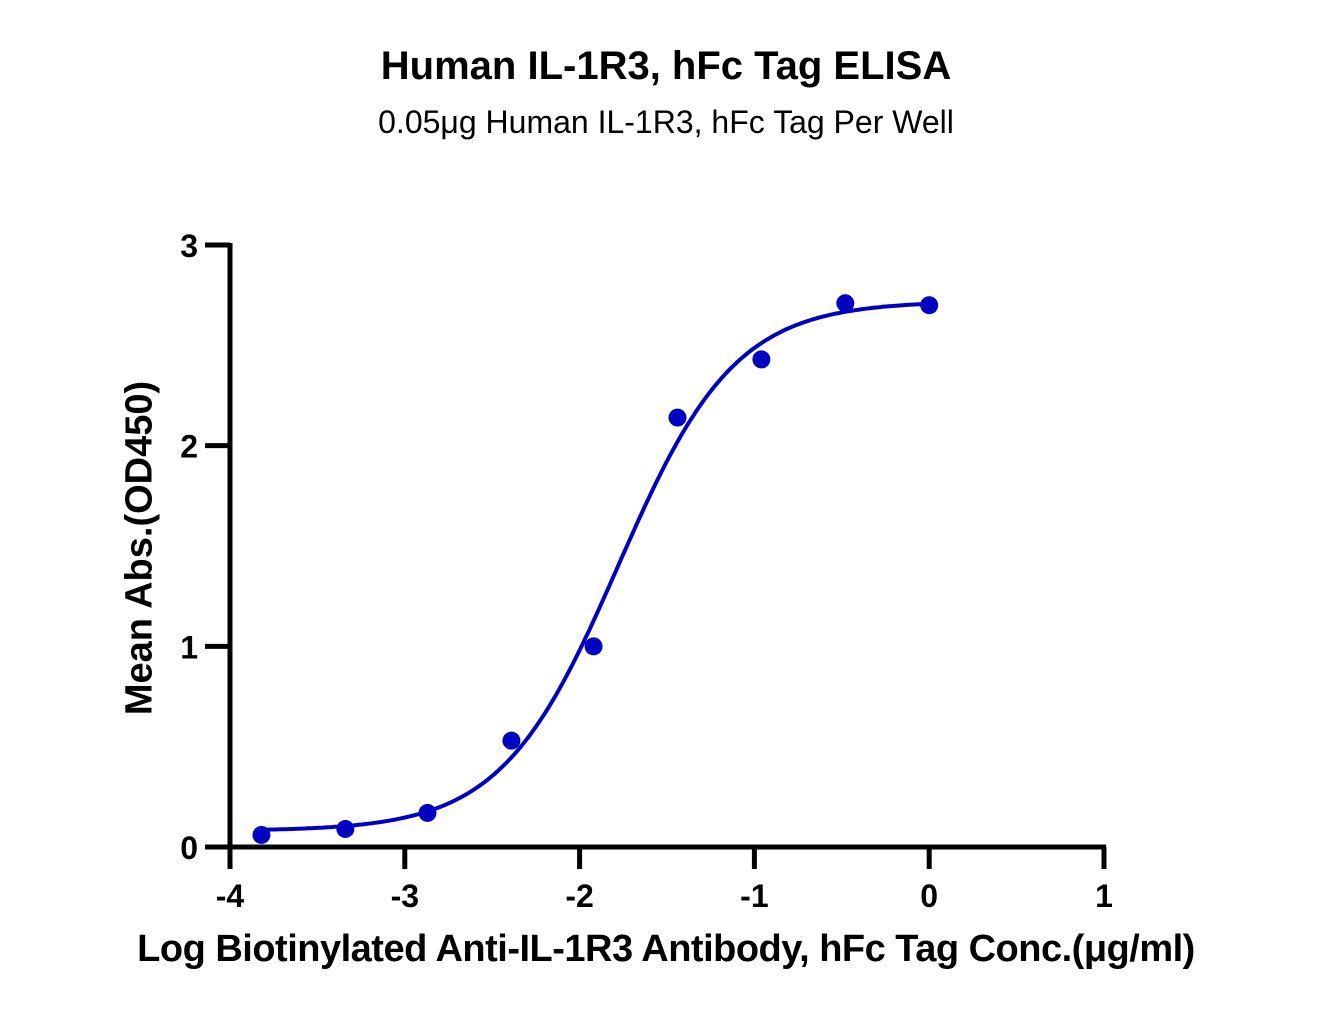  Describe the element at coordinates (579, 896) in the screenshot. I see `x-tick-label: -2` at that location.